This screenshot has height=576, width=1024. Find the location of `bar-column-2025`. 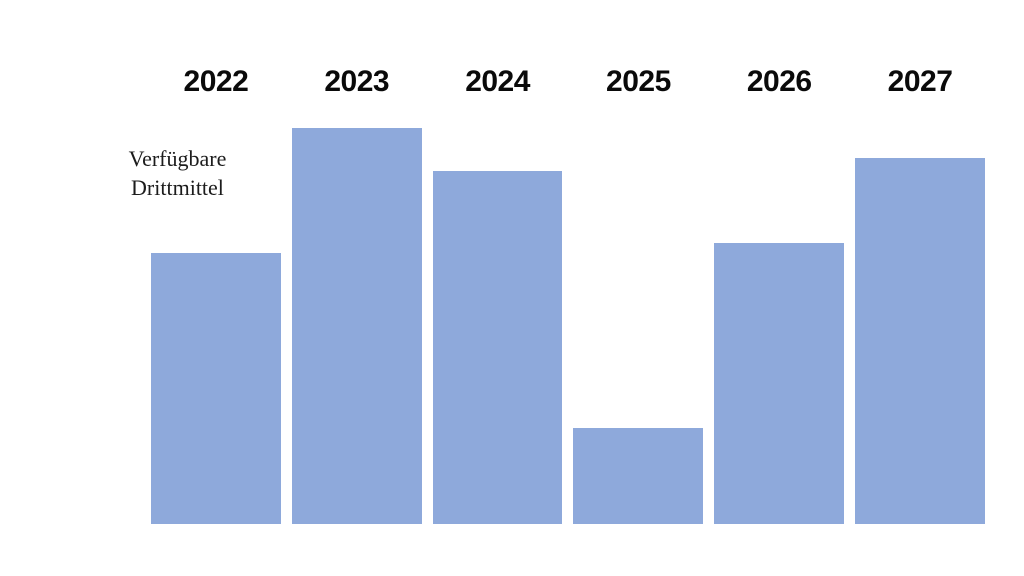

bar-column-2025 is located at coordinates (638, 326).